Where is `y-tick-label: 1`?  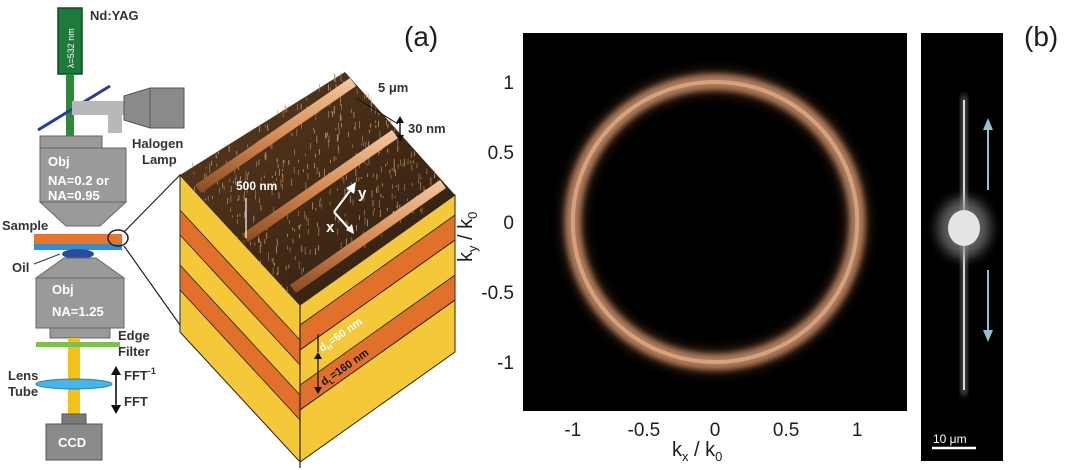
y-tick-label: 1 is located at coordinates (508, 83).